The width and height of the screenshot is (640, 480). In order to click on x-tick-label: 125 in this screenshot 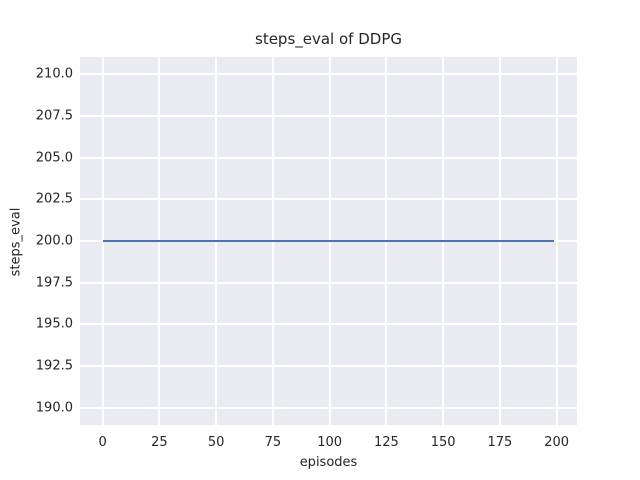, I will do `click(386, 442)`.